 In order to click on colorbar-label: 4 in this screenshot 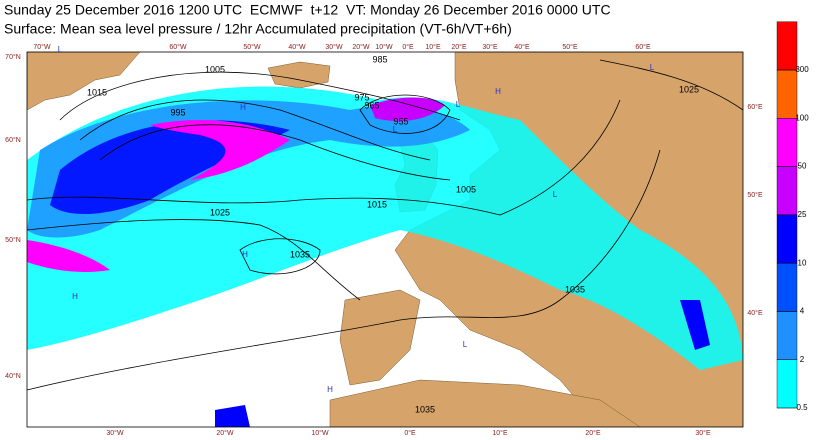, I will do `click(802, 311)`.